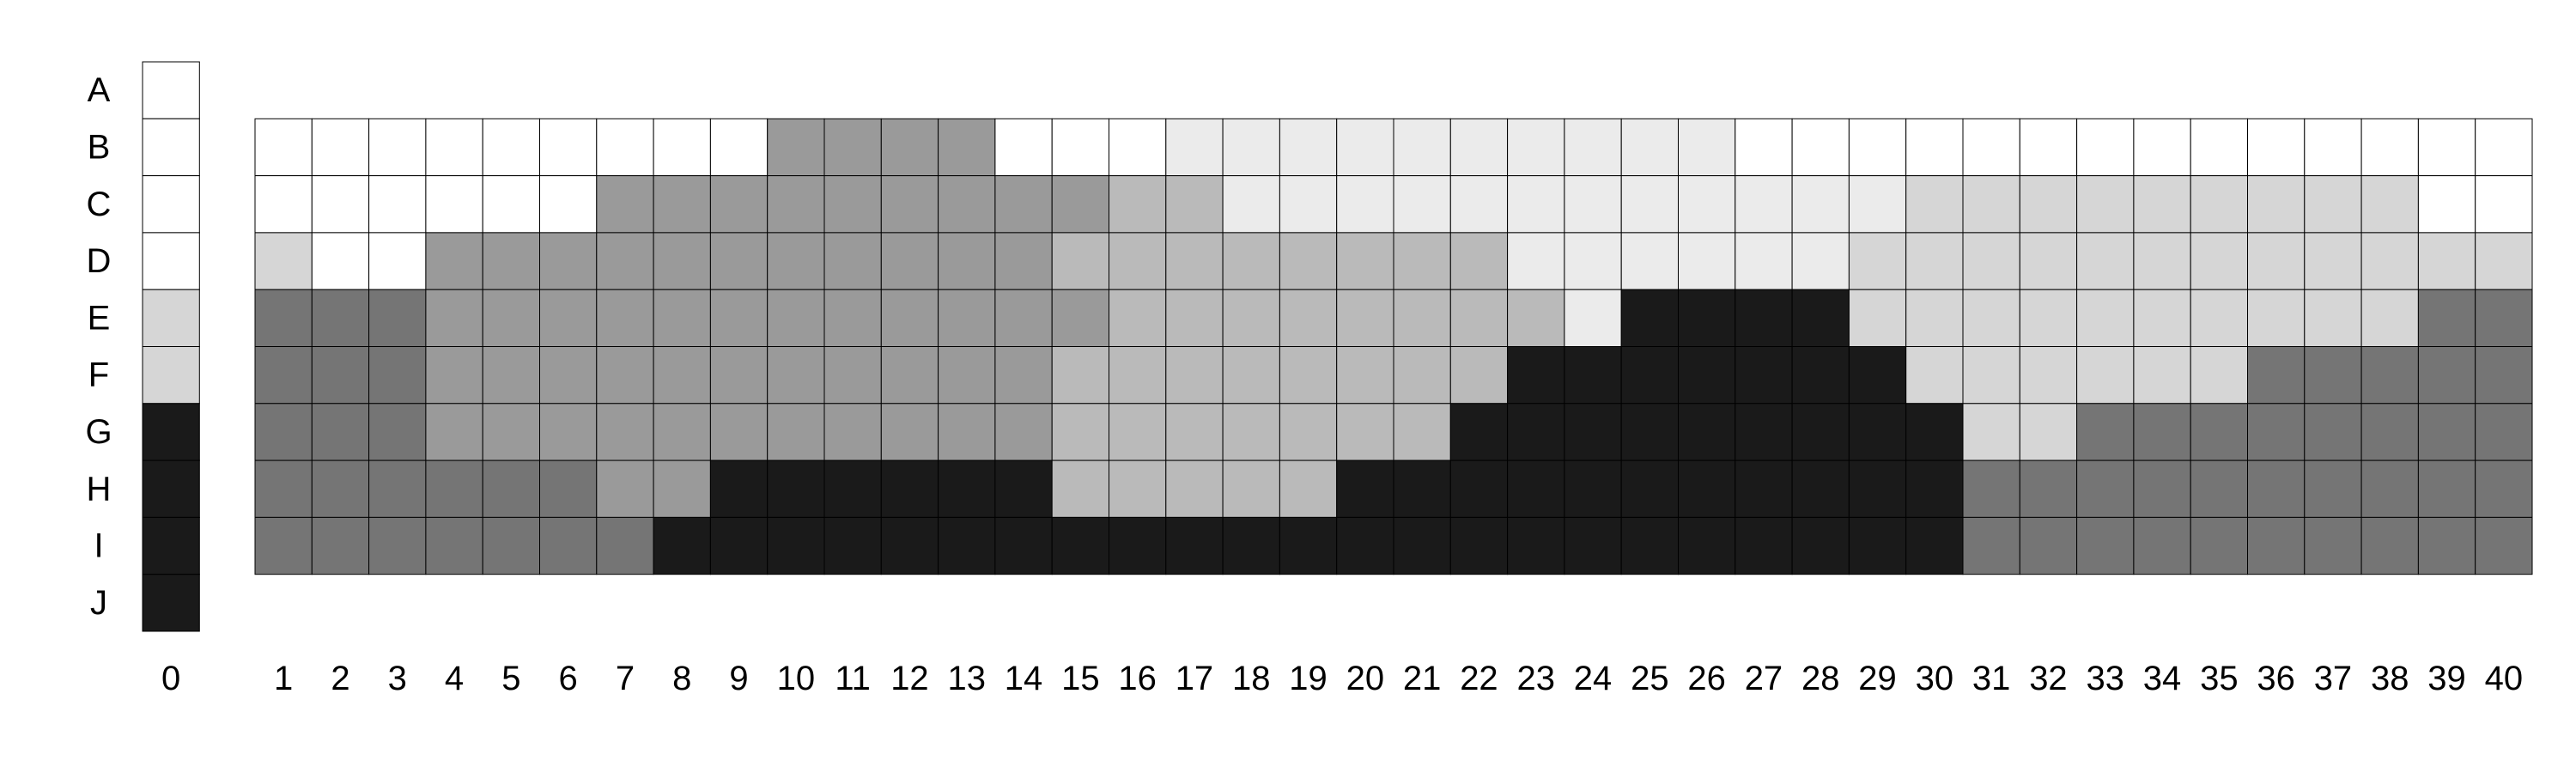 The width and height of the screenshot is (2576, 773). What do you see at coordinates (968, 678) in the screenshot?
I see `col-label-13: 13` at bounding box center [968, 678].